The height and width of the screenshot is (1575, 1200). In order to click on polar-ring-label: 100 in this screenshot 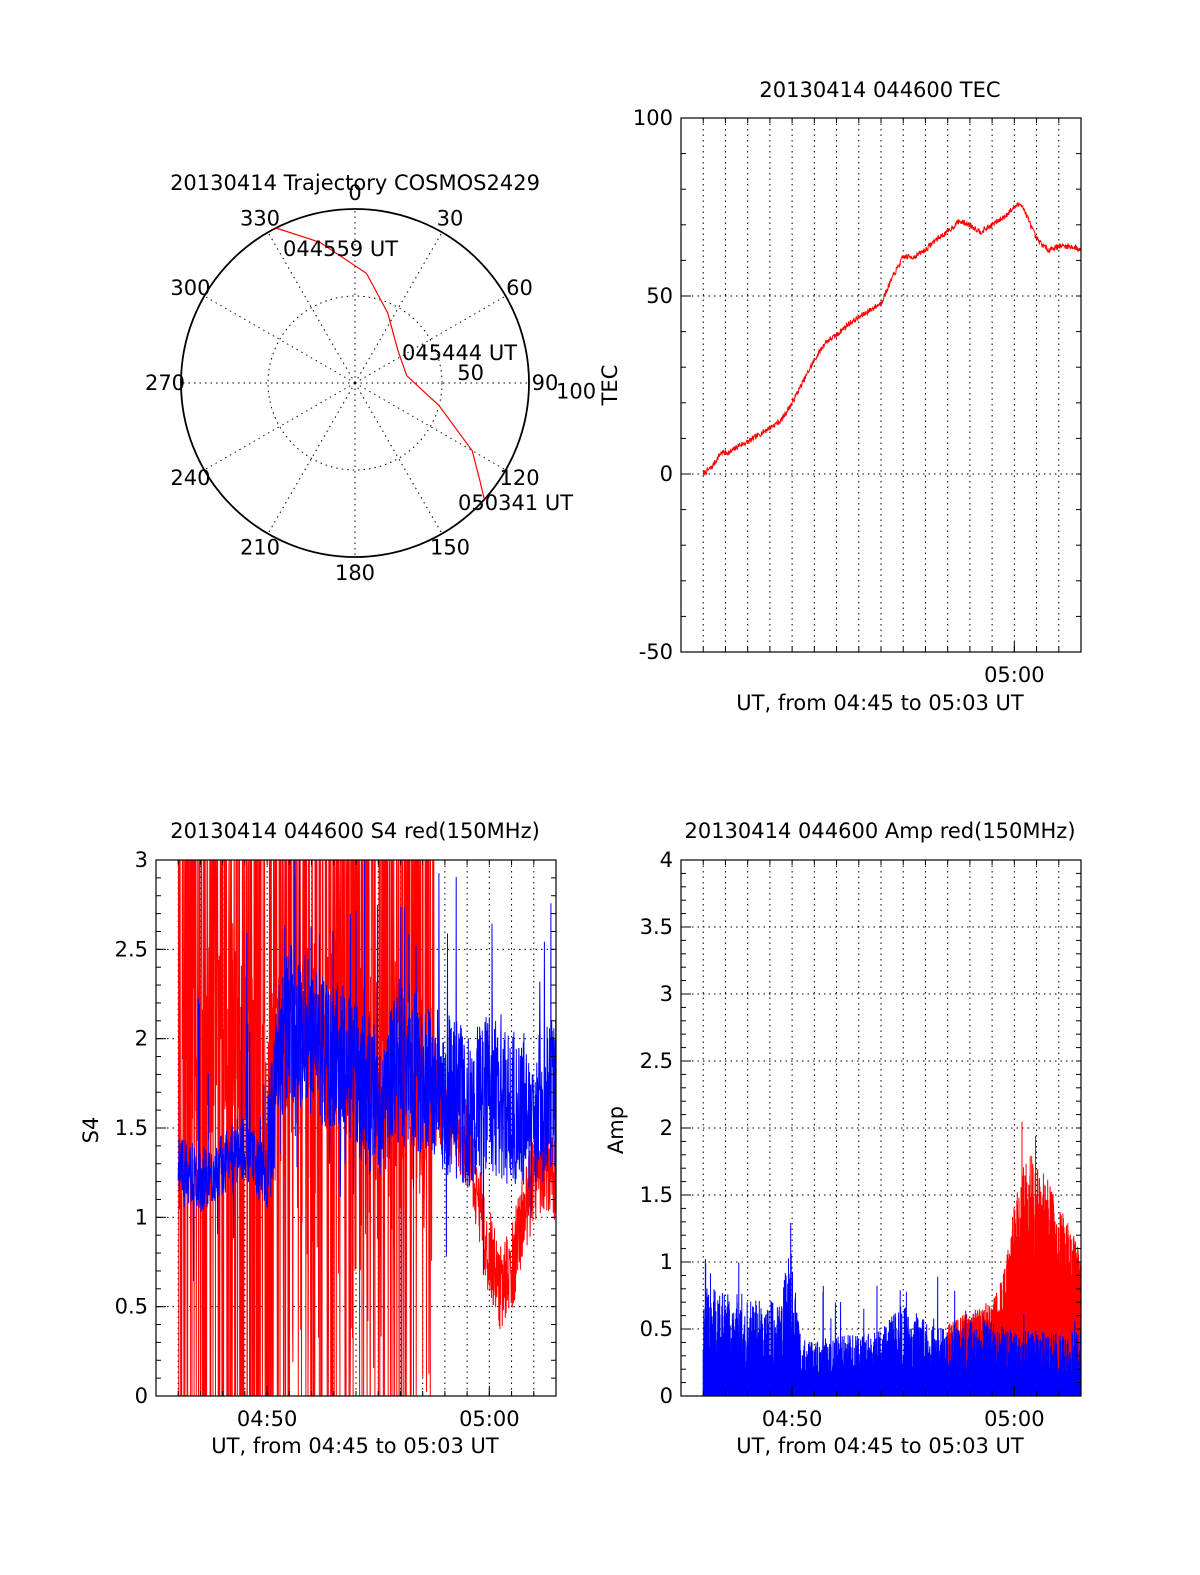, I will do `click(576, 392)`.